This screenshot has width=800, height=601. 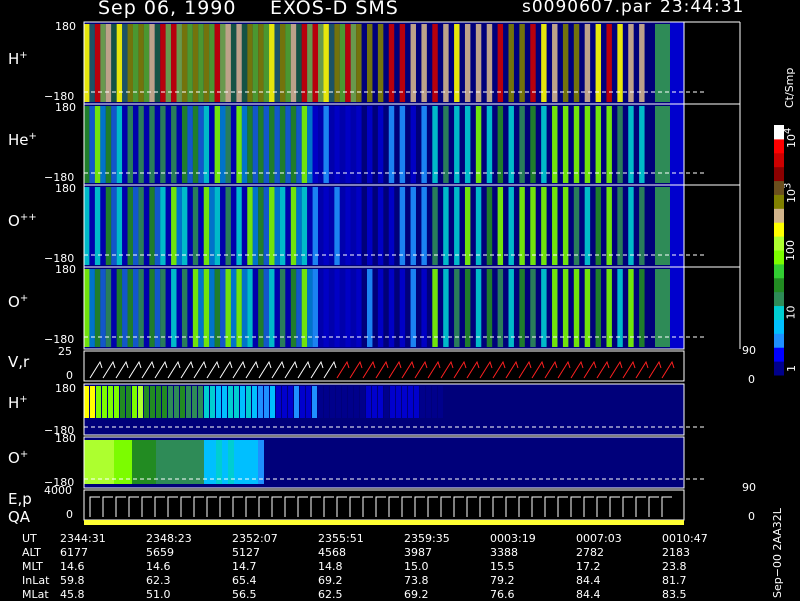 What do you see at coordinates (587, 8) in the screenshot?
I see `plot-filename: s0090607.par` at bounding box center [587, 8].